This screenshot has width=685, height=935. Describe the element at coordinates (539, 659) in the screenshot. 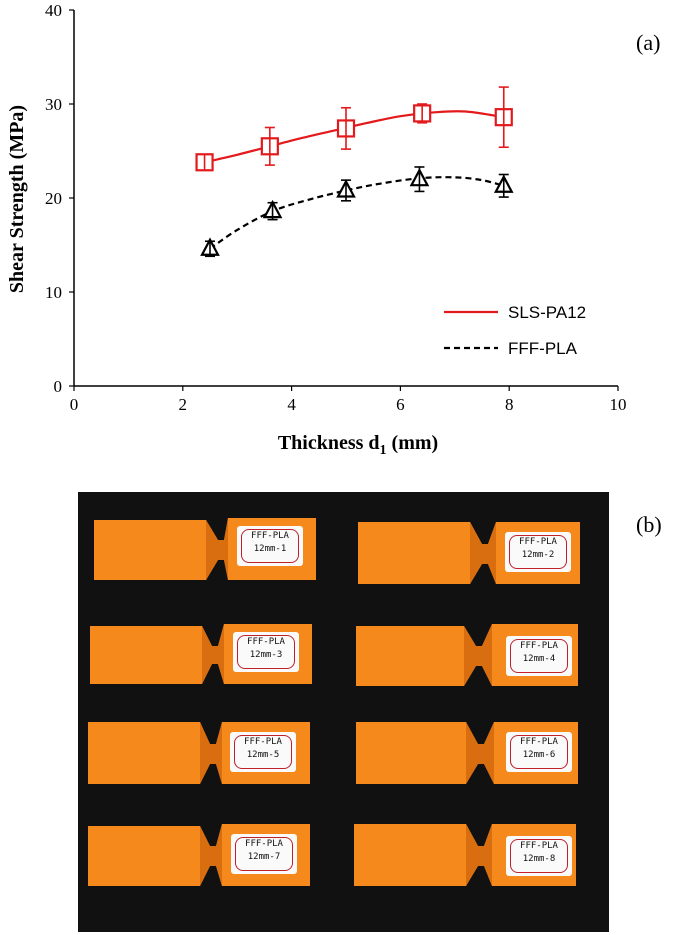

I see `specimen-label-line2: 12mm-4` at that location.